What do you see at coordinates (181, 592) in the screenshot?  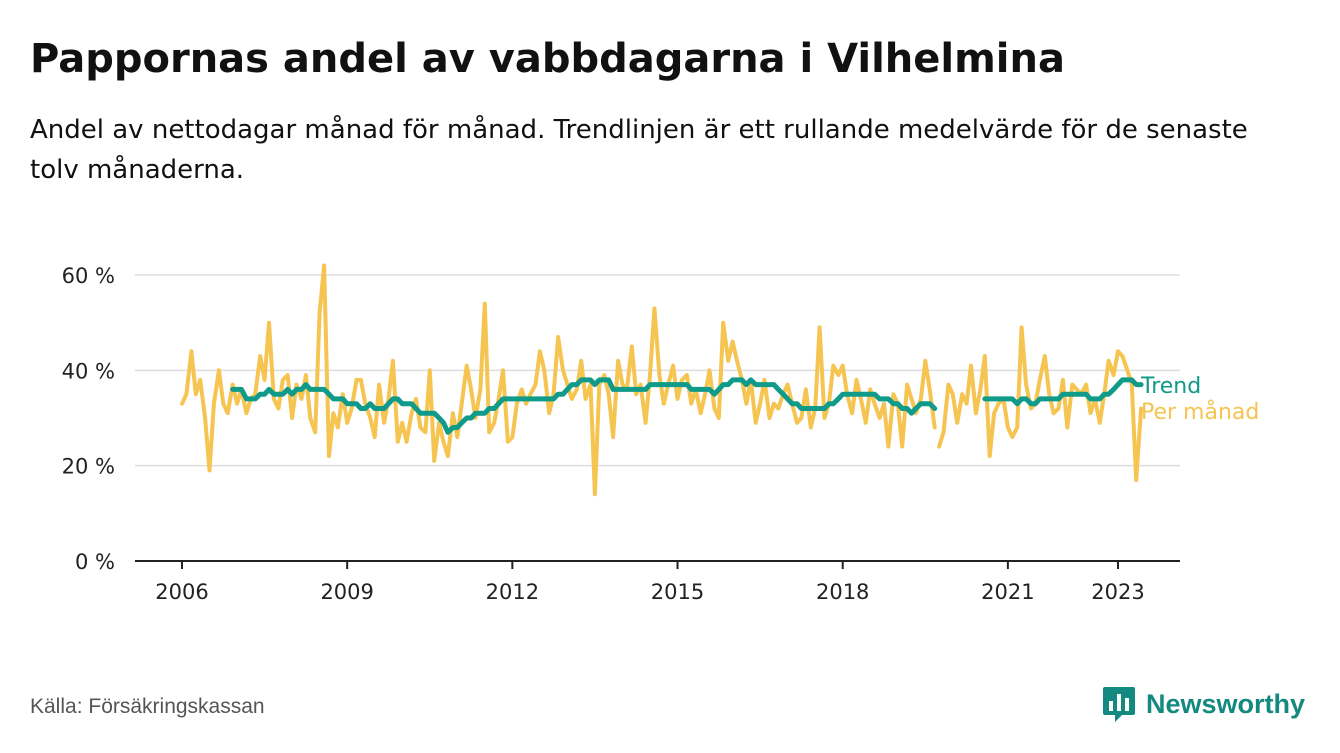 I see `x-tick-label: 2006` at bounding box center [181, 592].